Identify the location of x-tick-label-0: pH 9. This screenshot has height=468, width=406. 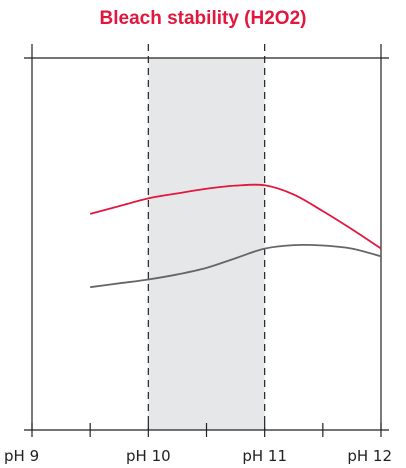
(21, 456).